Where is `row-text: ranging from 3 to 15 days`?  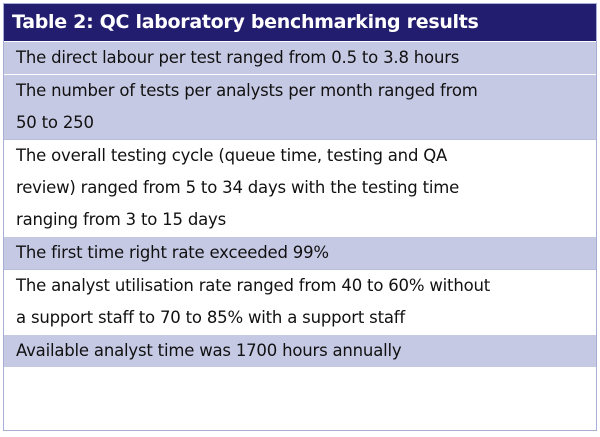 row-text: ranging from 3 to 15 days is located at coordinates (121, 219).